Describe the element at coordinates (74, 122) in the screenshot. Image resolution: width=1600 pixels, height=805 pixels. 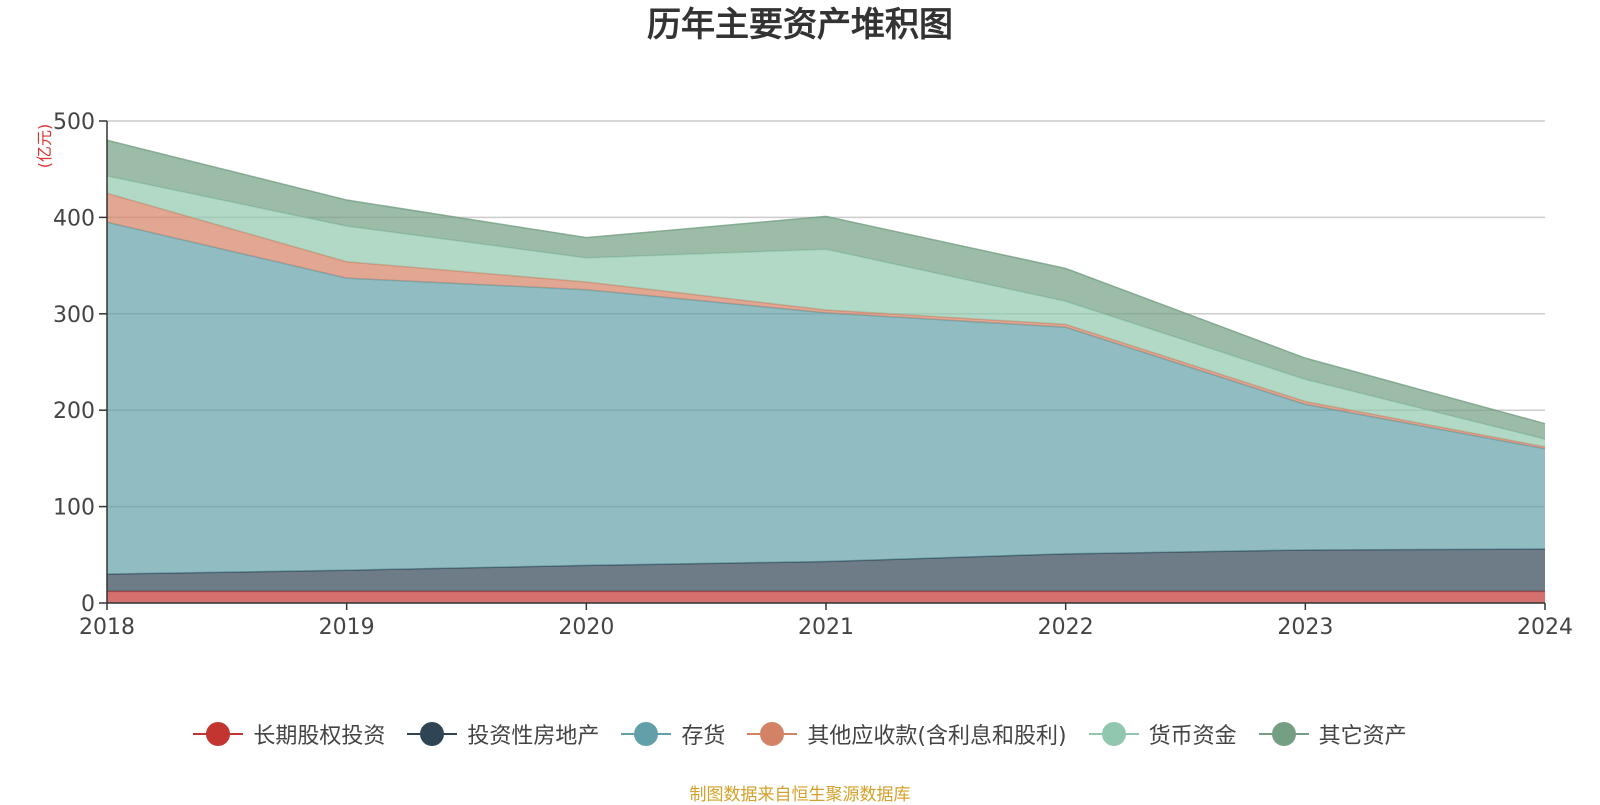
I see `y-tick-label: 500` at that location.